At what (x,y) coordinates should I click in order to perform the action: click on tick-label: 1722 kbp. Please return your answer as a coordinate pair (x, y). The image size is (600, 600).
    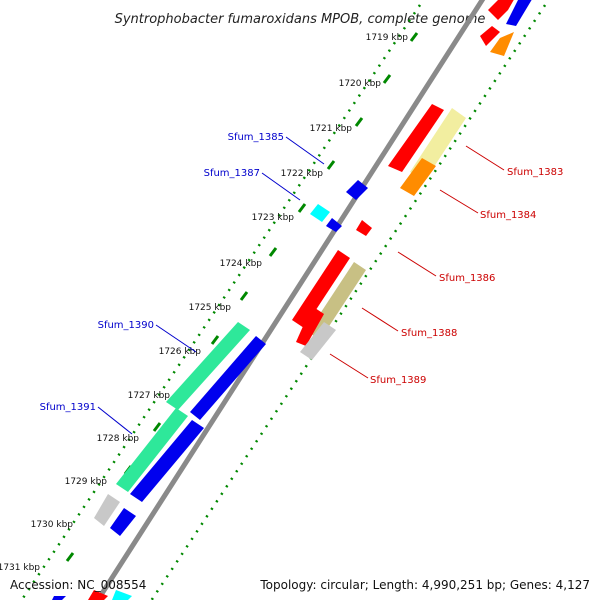
    Looking at the image, I should click on (302, 174).